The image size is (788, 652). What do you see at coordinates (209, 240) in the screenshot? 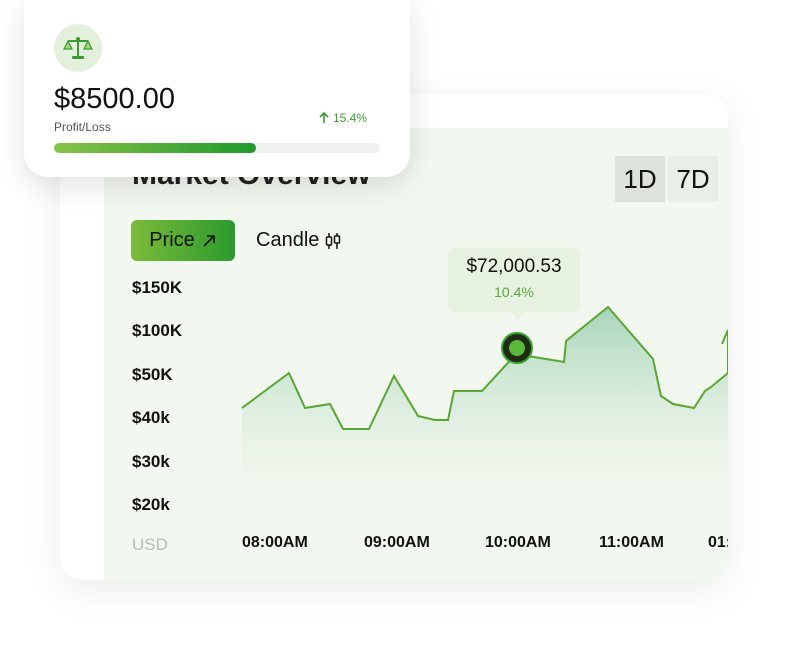
I see `arrow-up-right-icon` at bounding box center [209, 240].